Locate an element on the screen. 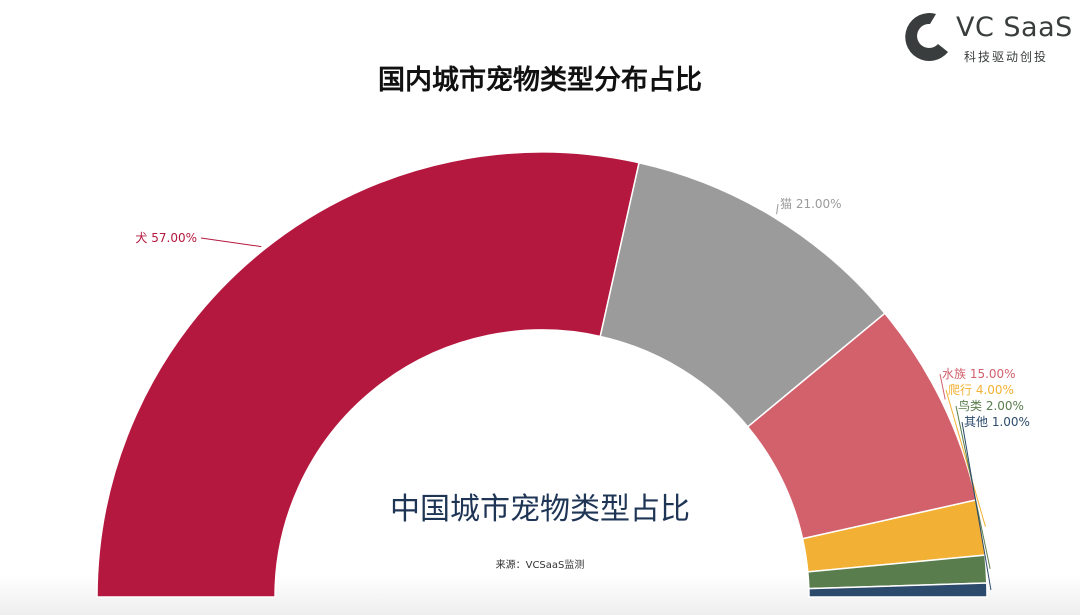 This screenshot has width=1080, height=615. slice-label-5: 其他 1.00% is located at coordinates (997, 422).